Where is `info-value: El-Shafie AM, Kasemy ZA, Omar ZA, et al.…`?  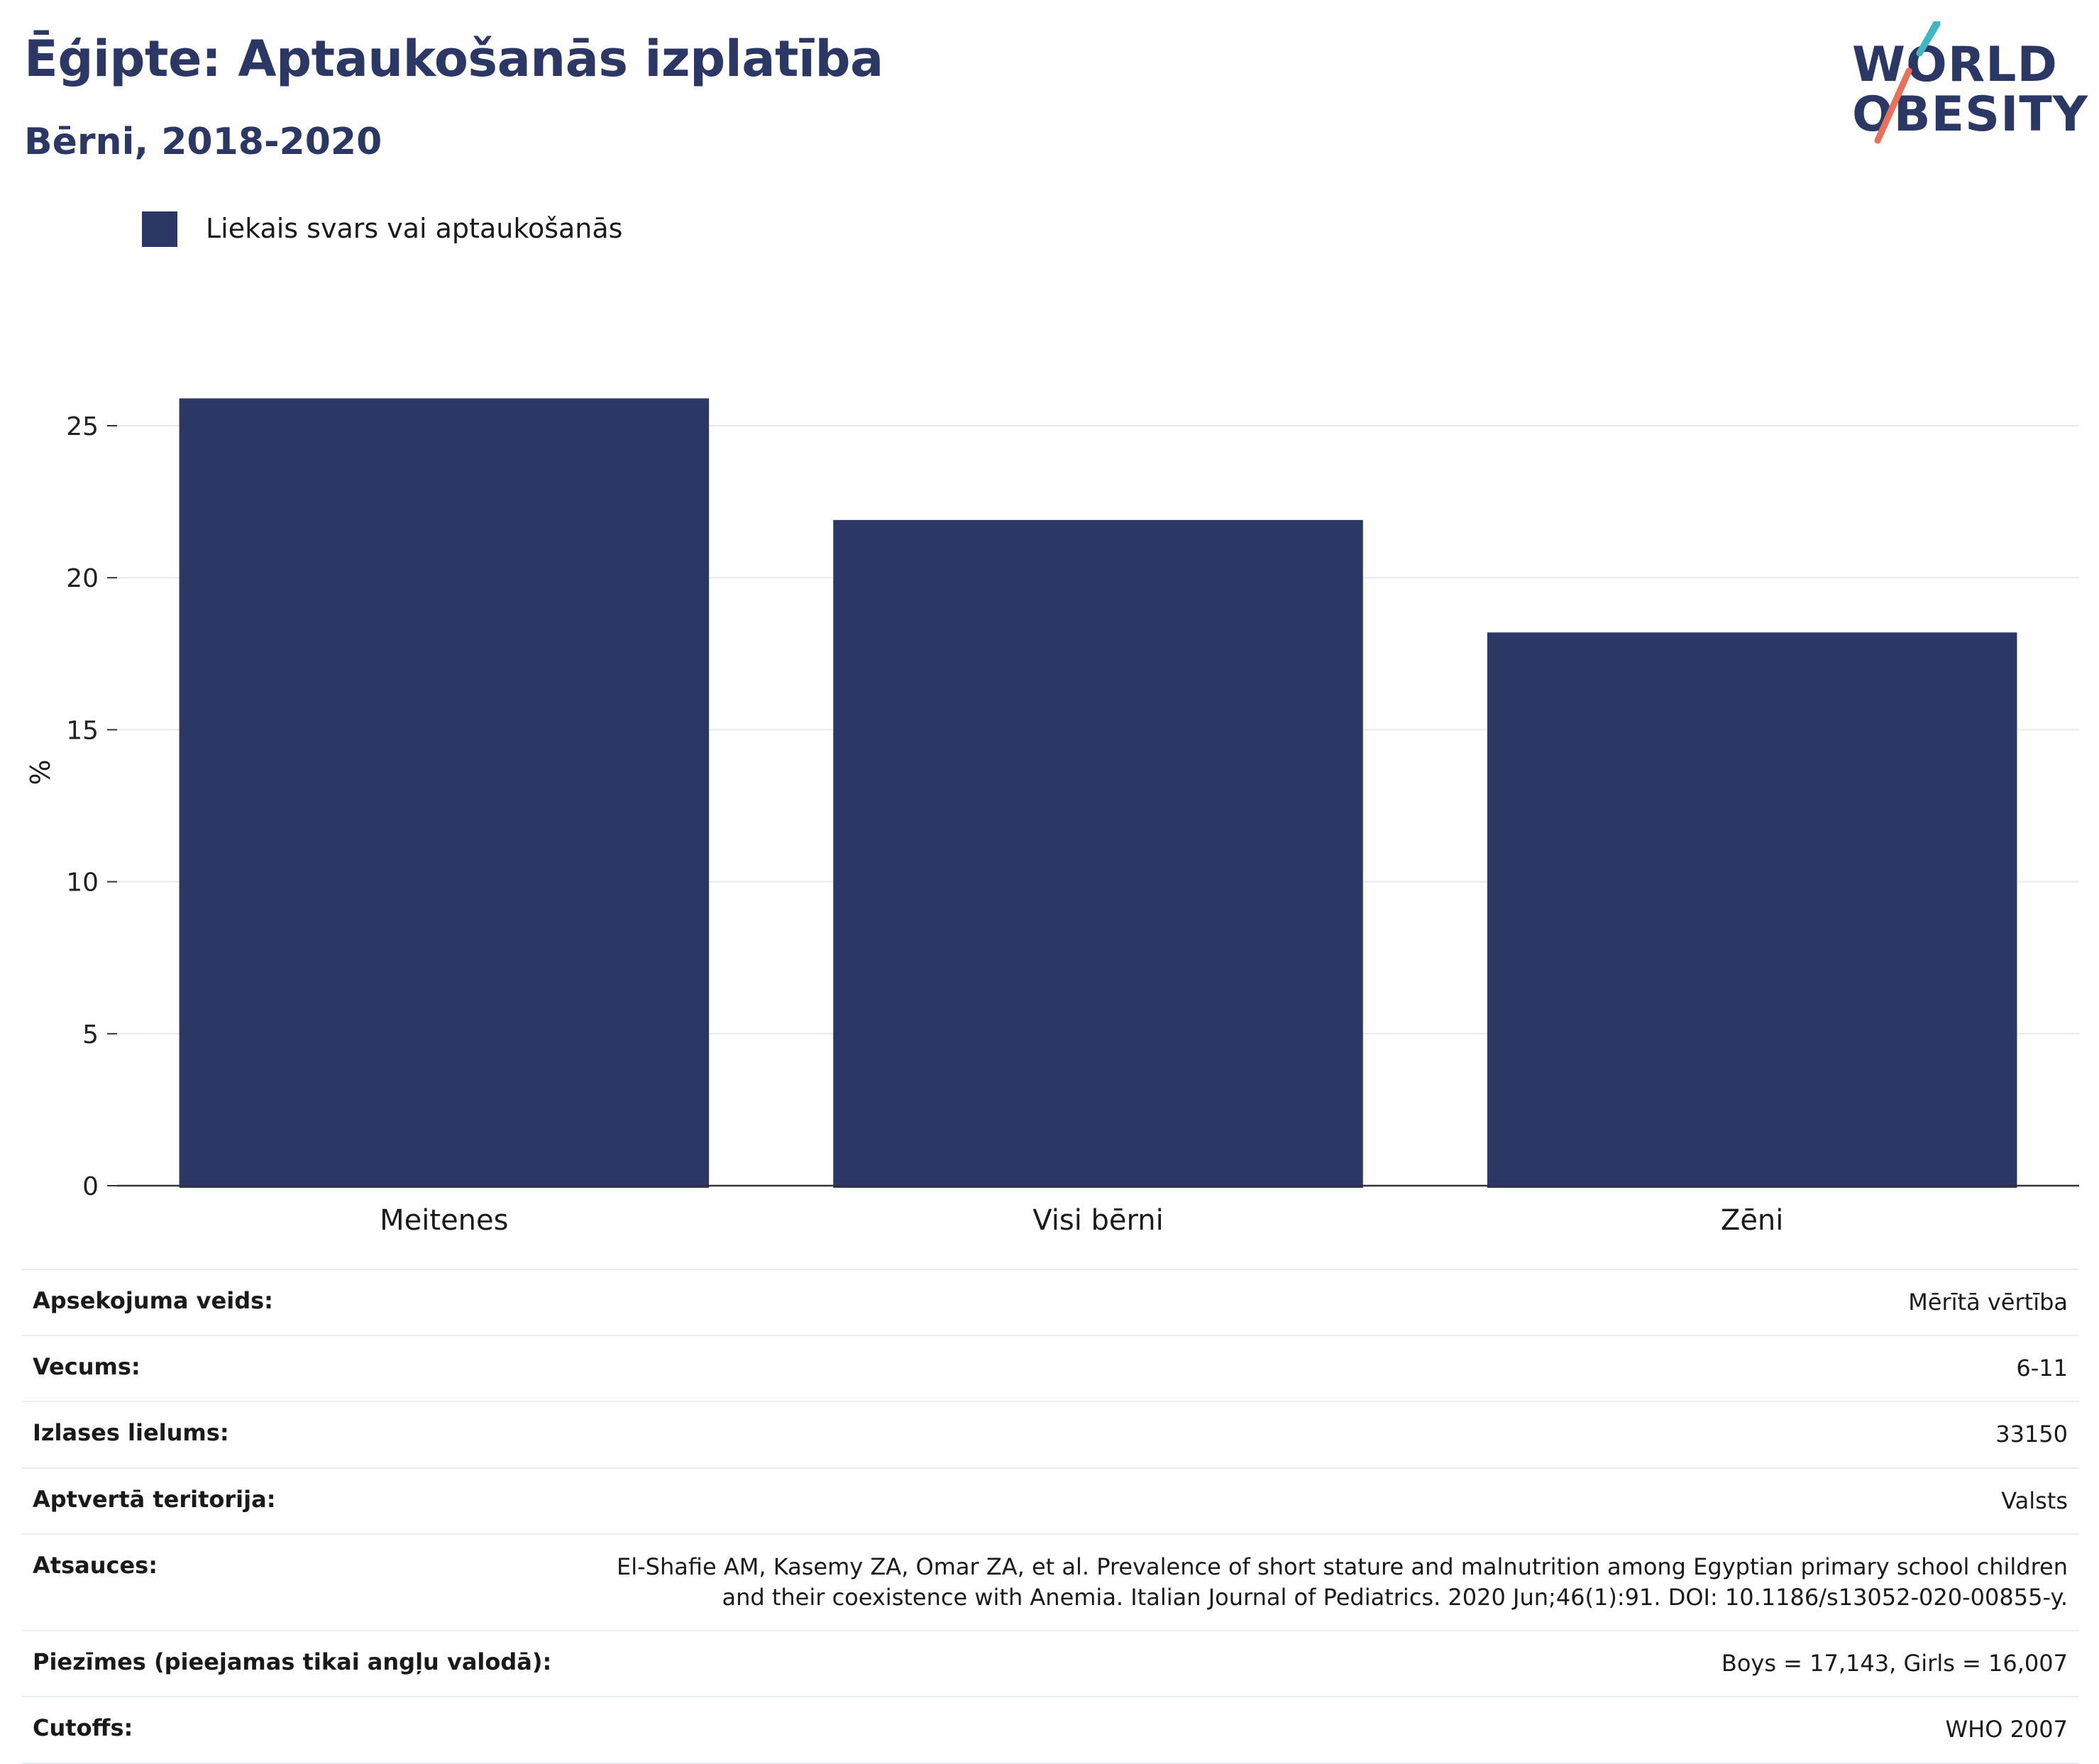
info-value: El-Shafie AM, Kasemy ZA, Omar ZA, et al.… is located at coordinates (1342, 1582).